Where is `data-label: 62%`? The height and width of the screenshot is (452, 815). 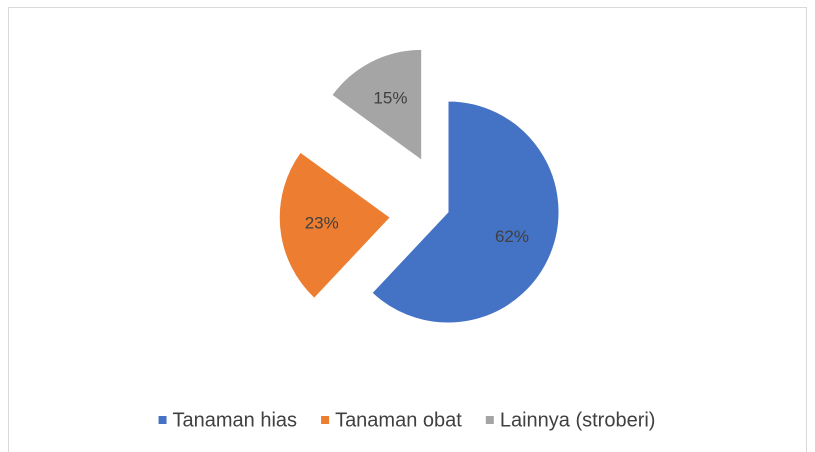
data-label: 62% is located at coordinates (512, 236).